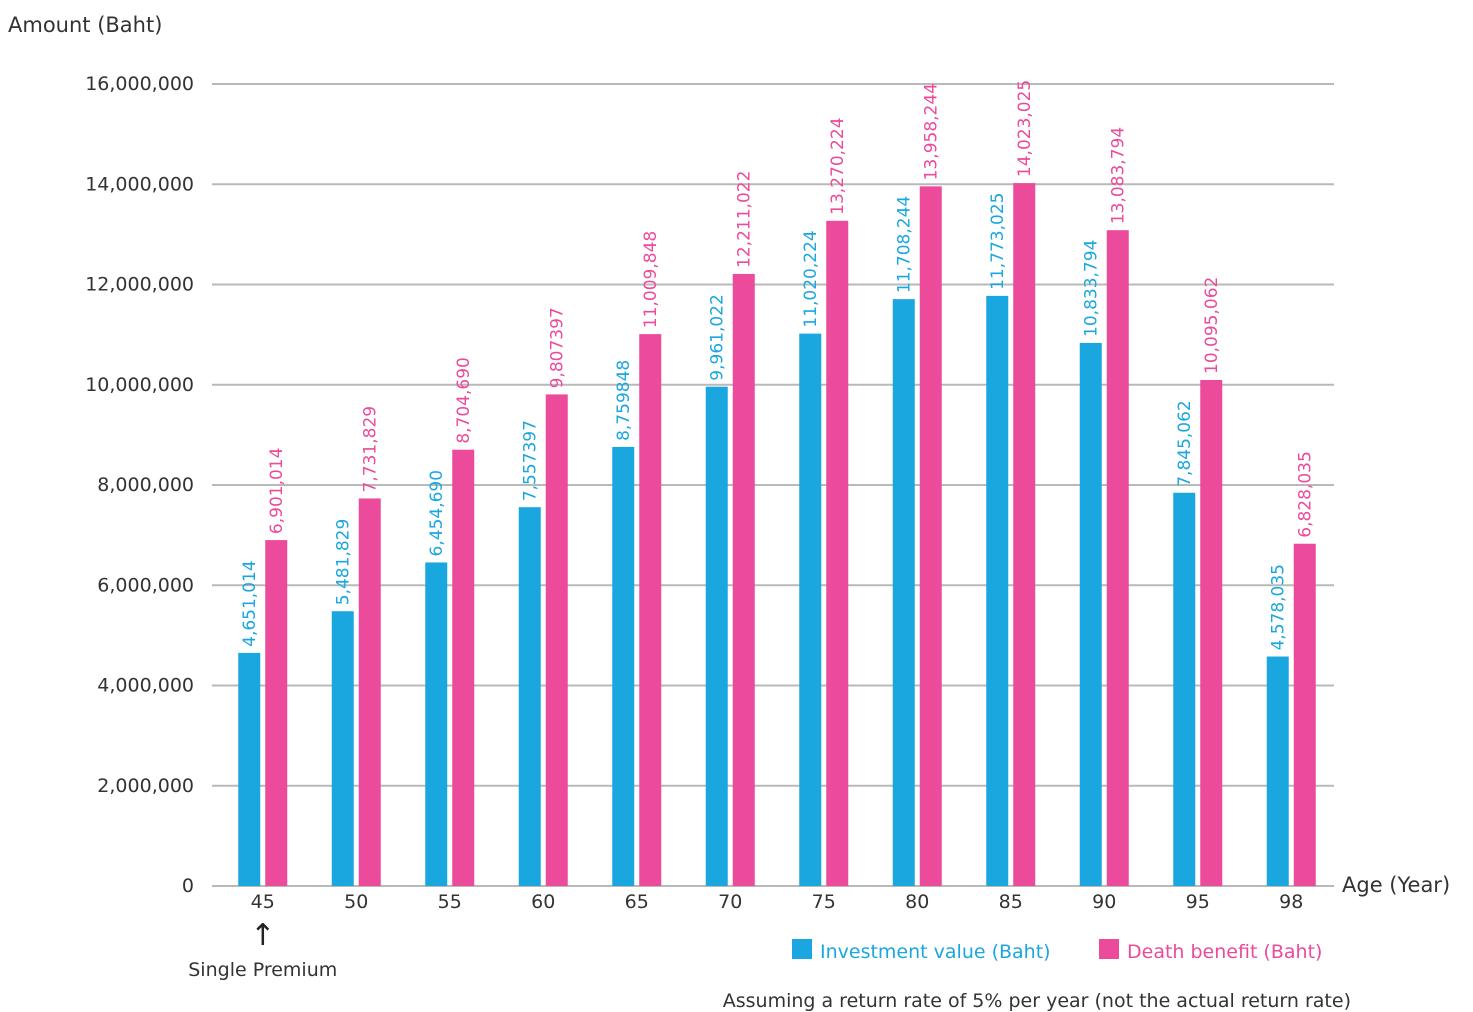  I want to click on value-label: 12,211,022, so click(745, 219).